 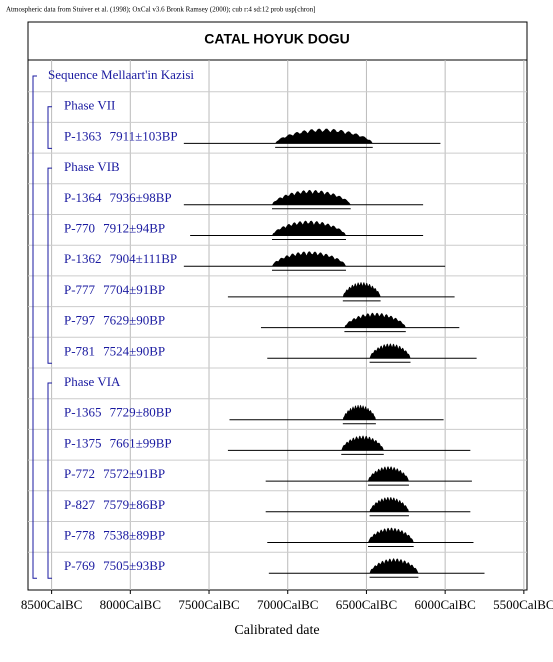 I want to click on x-tick-label: 7500CalBC, so click(x=208, y=604).